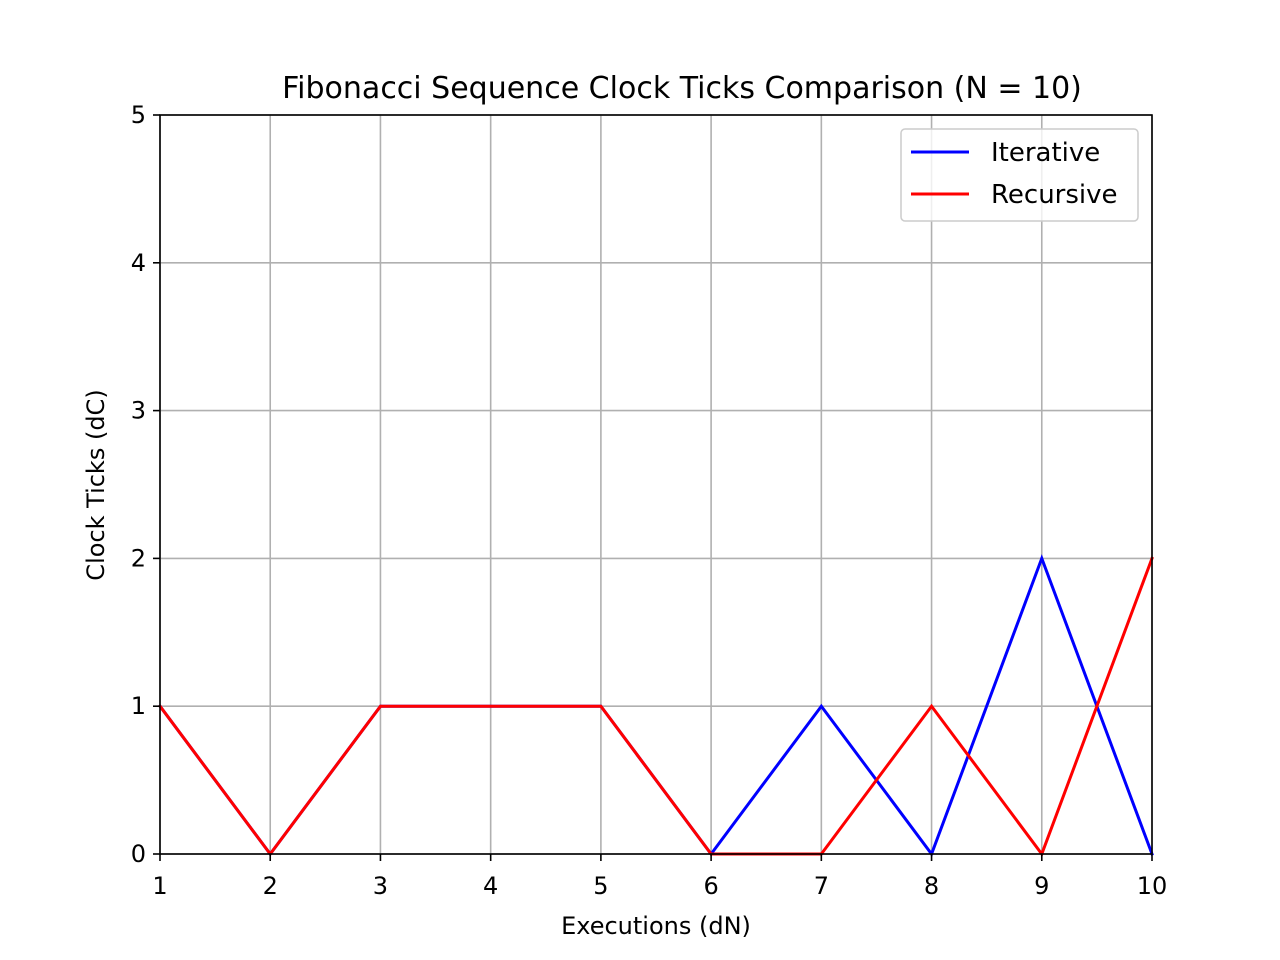  What do you see at coordinates (138, 115) in the screenshot?
I see `y-tick-label: 5` at bounding box center [138, 115].